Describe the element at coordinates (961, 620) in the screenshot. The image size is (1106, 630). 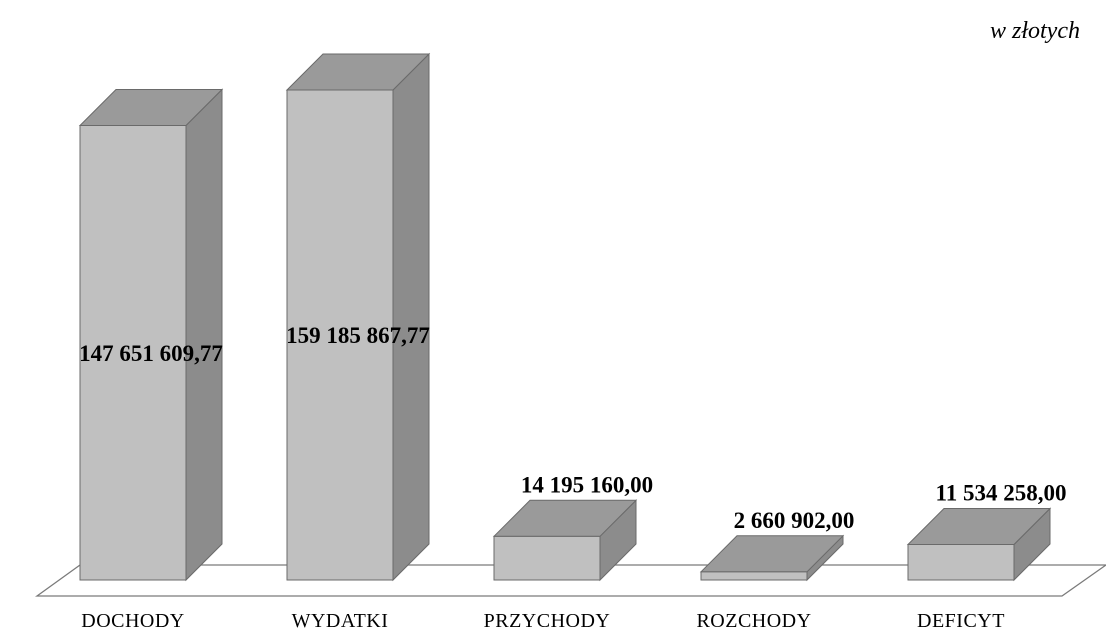
I see `category-label-deficyt: DEFICYT` at that location.